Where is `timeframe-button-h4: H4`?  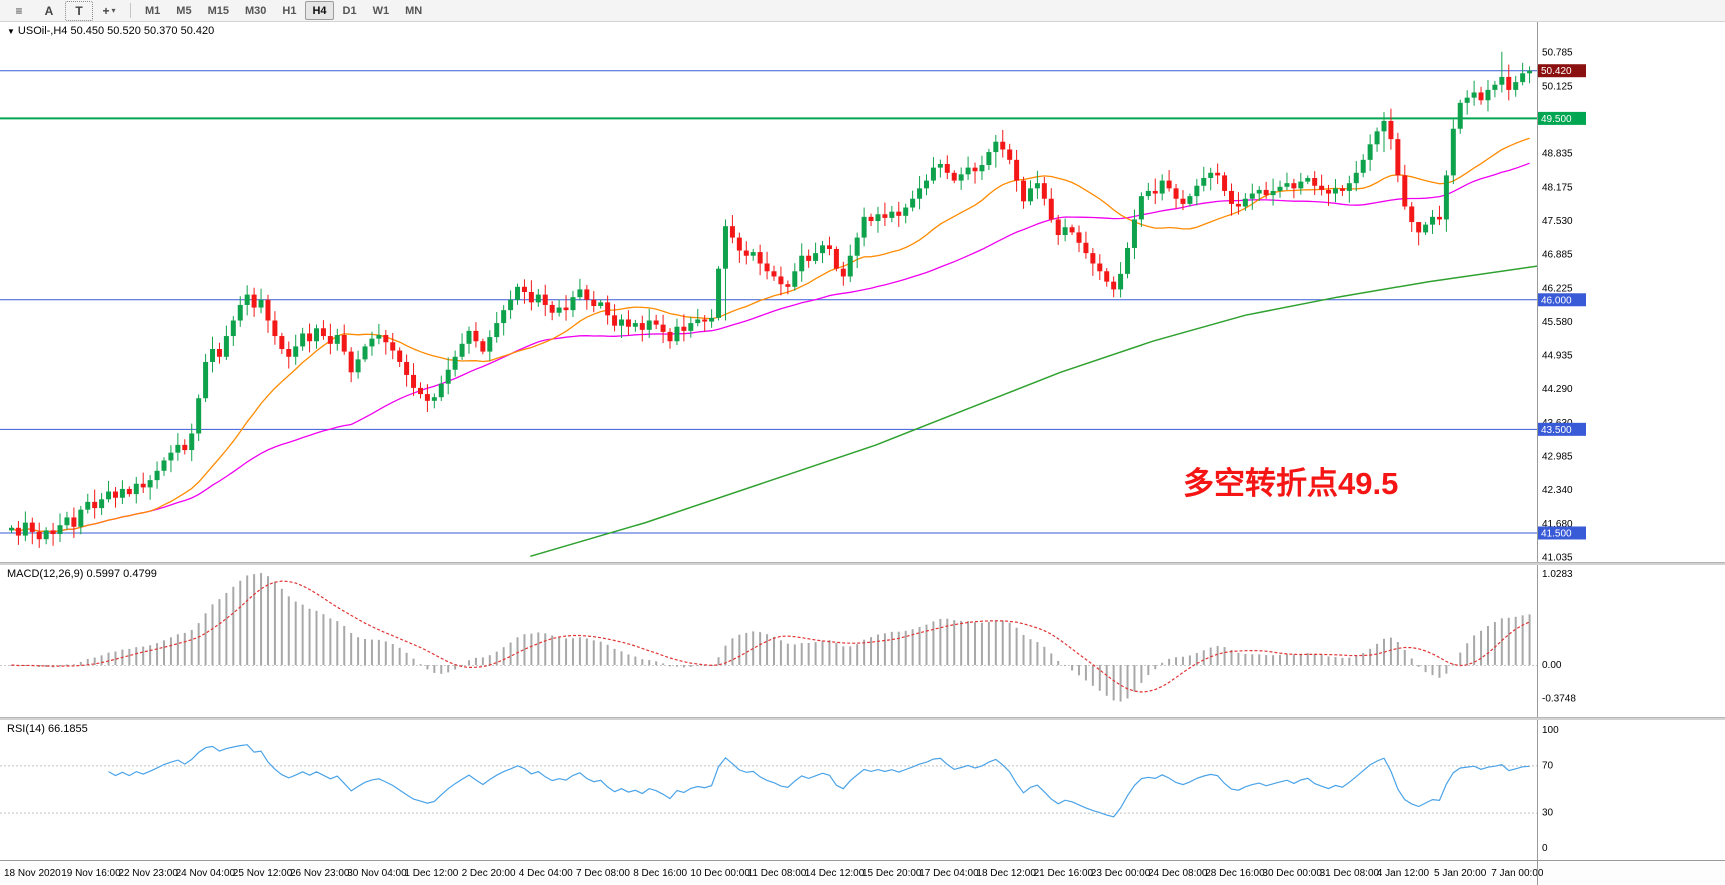 timeframe-button-h4: H4 is located at coordinates (319, 10).